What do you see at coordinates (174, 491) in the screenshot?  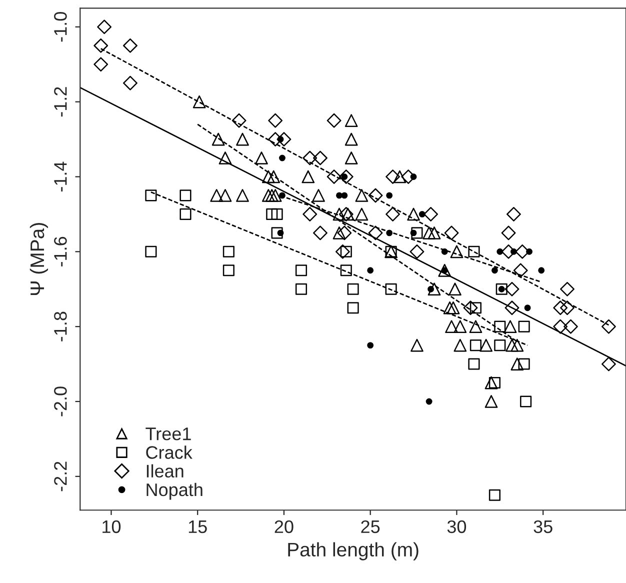 I see `legend-label: Nopath` at bounding box center [174, 491].